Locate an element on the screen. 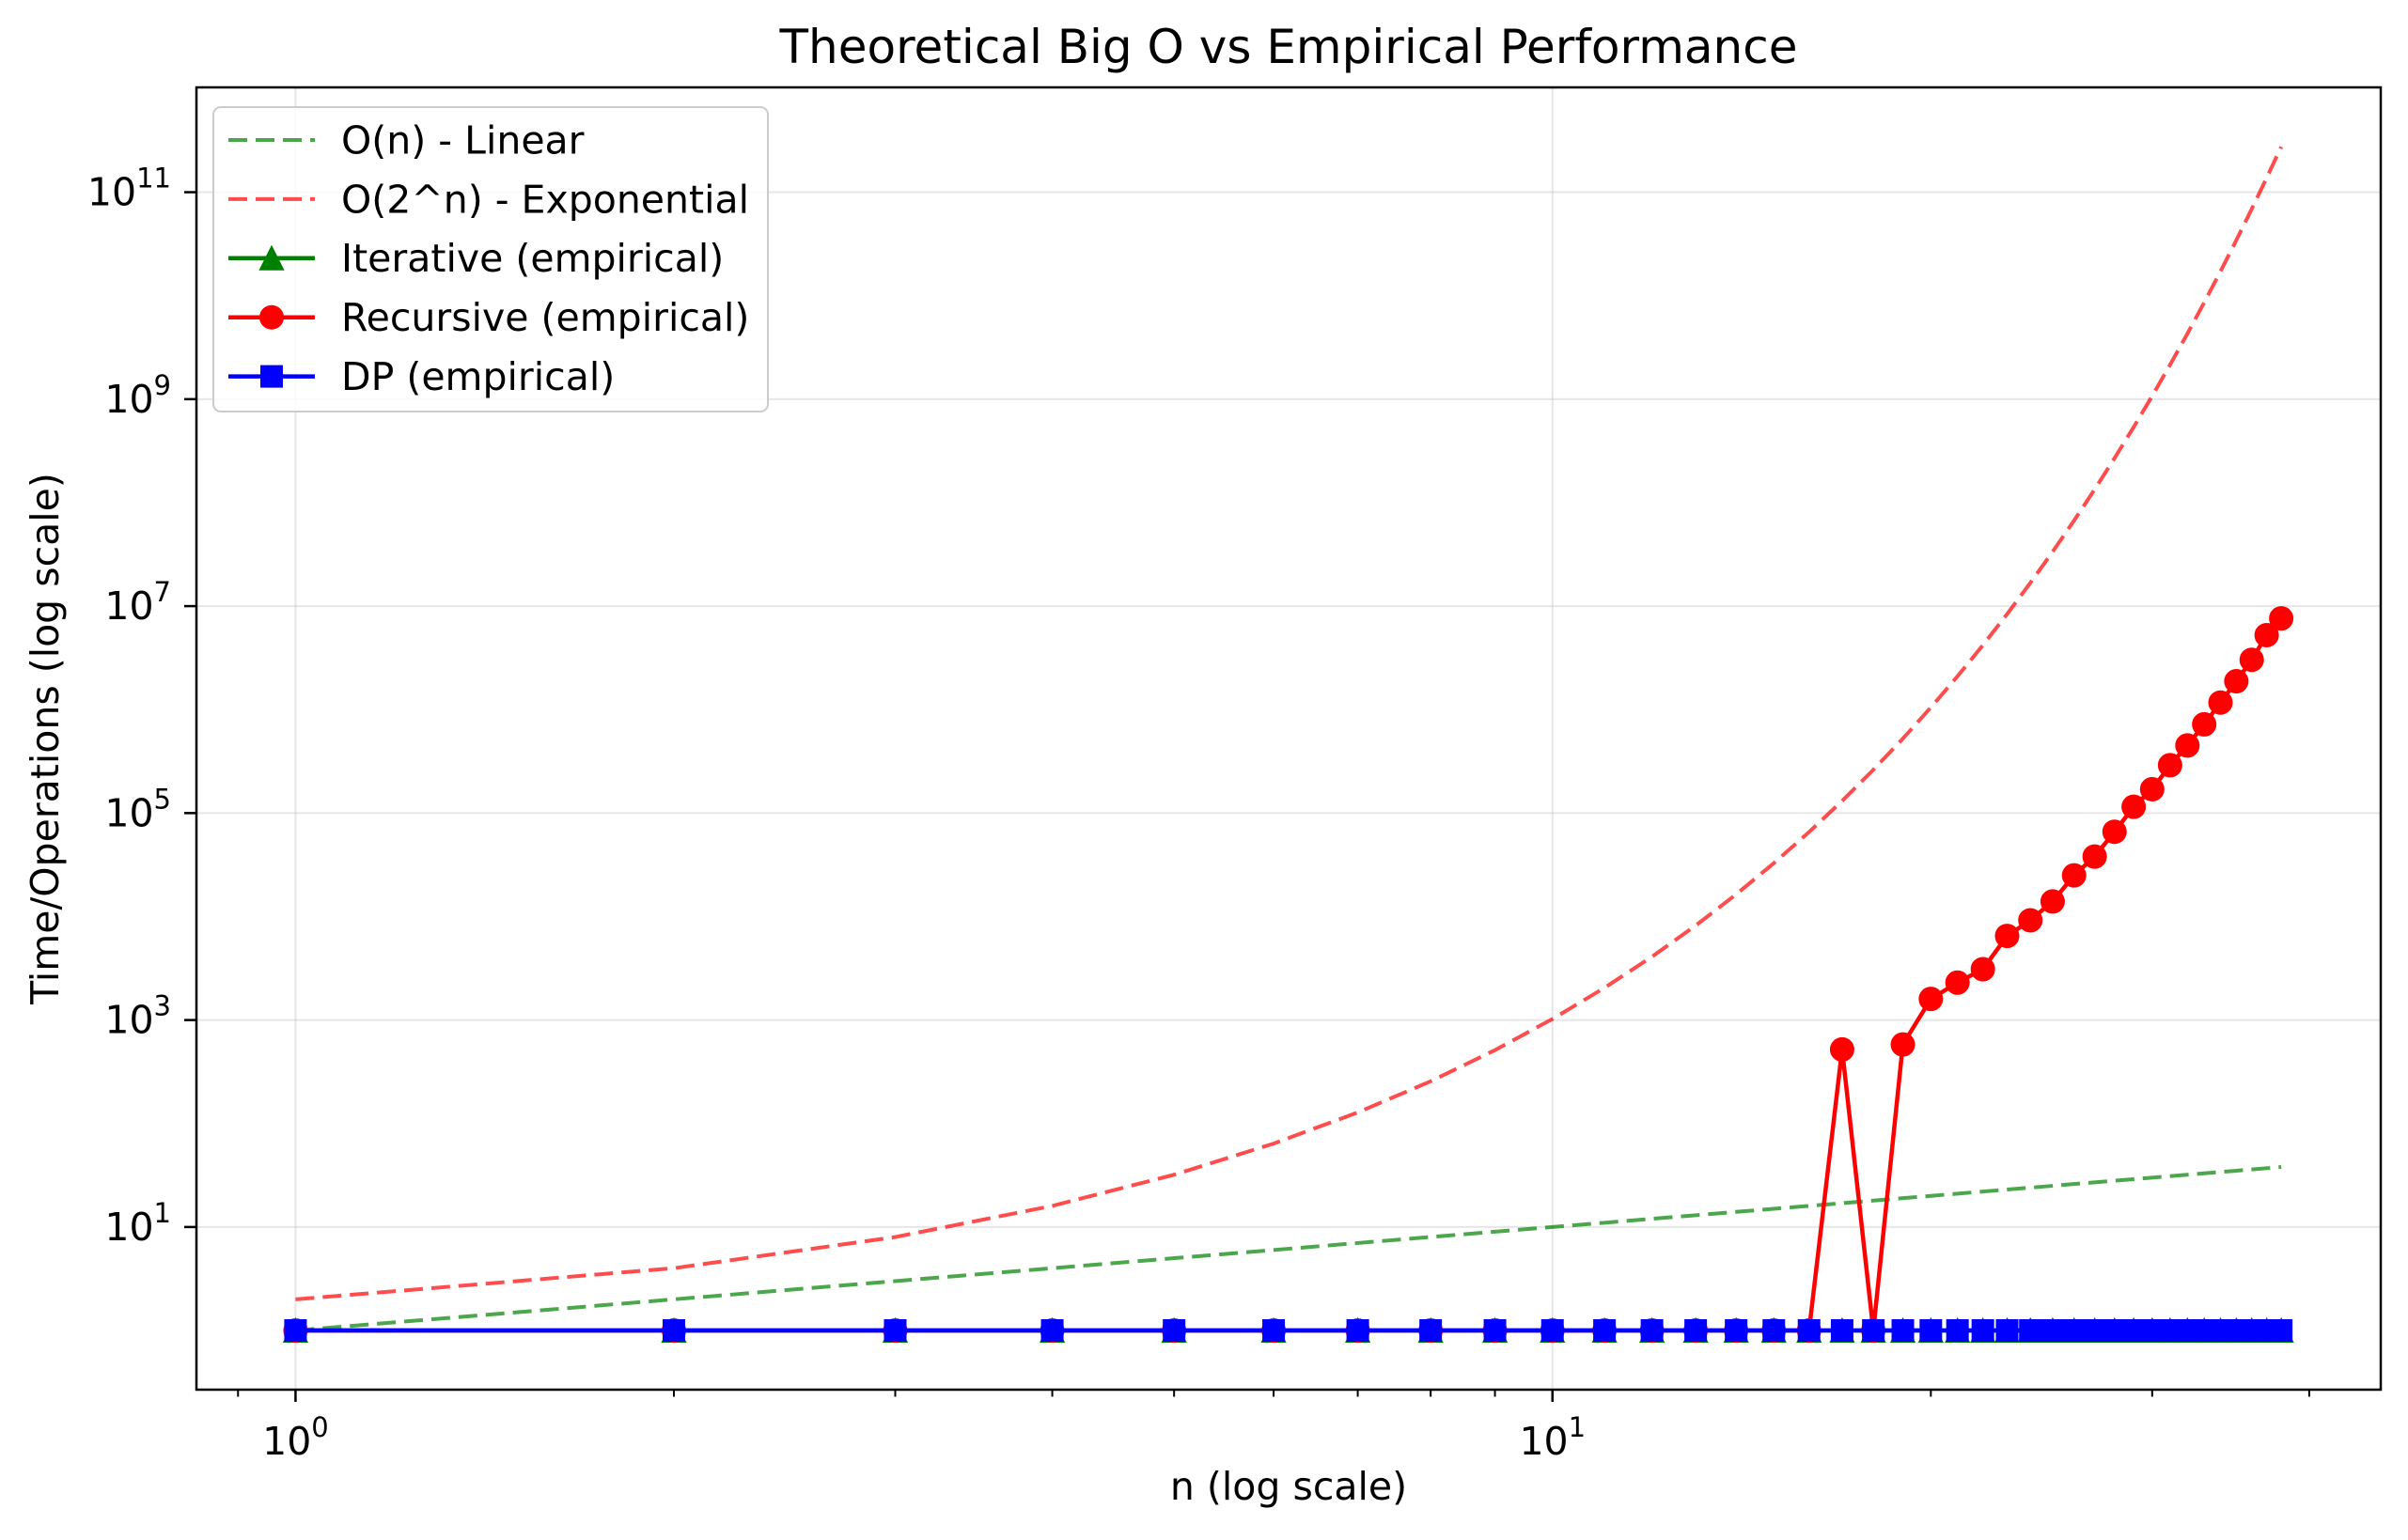 The image size is (2408, 1540). legend-label: DP (empirical) is located at coordinates (478, 376).